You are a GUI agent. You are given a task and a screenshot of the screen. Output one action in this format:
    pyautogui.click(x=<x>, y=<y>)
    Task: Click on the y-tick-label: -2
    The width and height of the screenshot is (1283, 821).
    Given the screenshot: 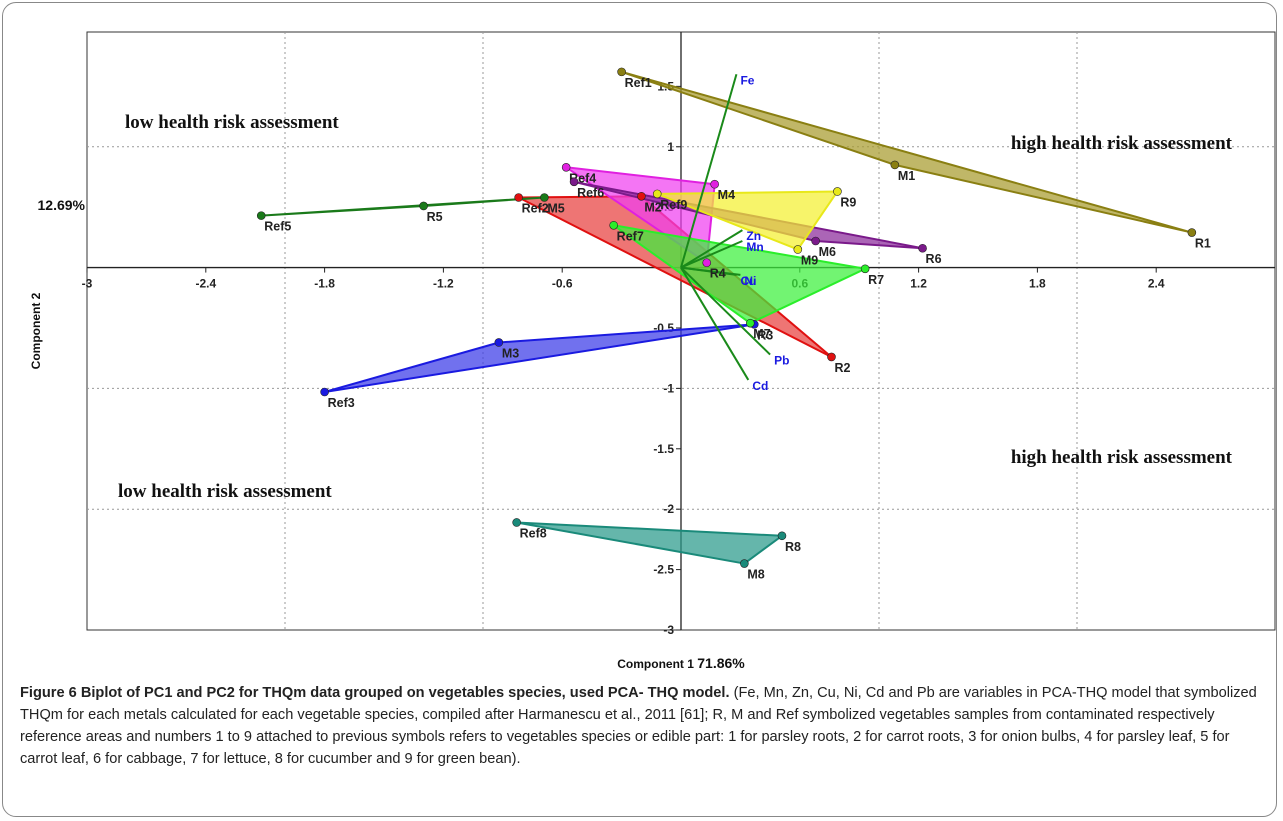 What is the action you would take?
    pyautogui.click(x=668, y=509)
    